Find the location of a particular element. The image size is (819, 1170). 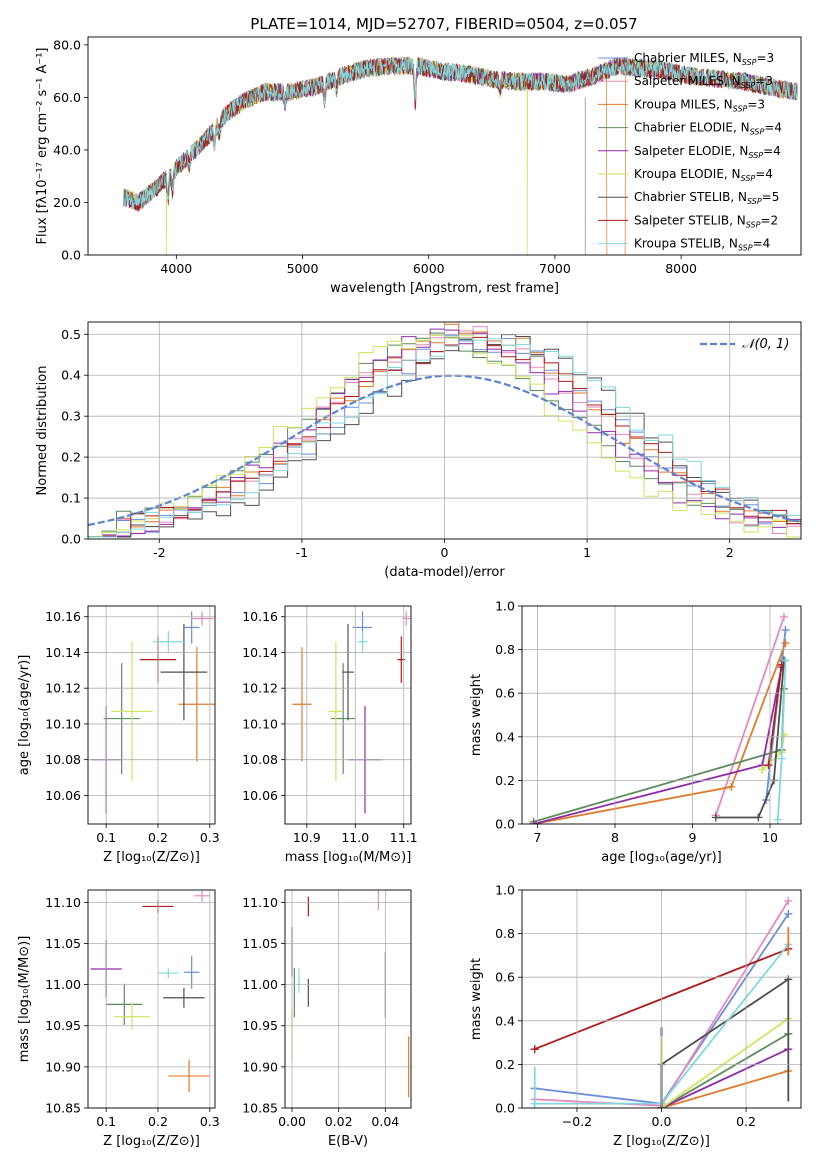

residual-legend: 𝒩(0, 1) is located at coordinates (744, 344).